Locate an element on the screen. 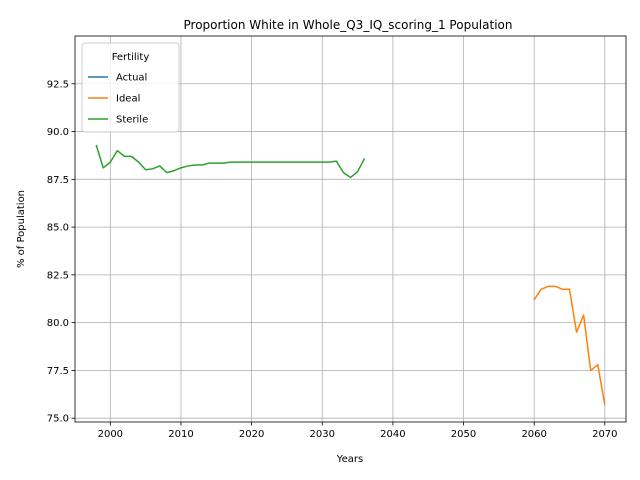  x-tick-label: 2030 is located at coordinates (322, 434).